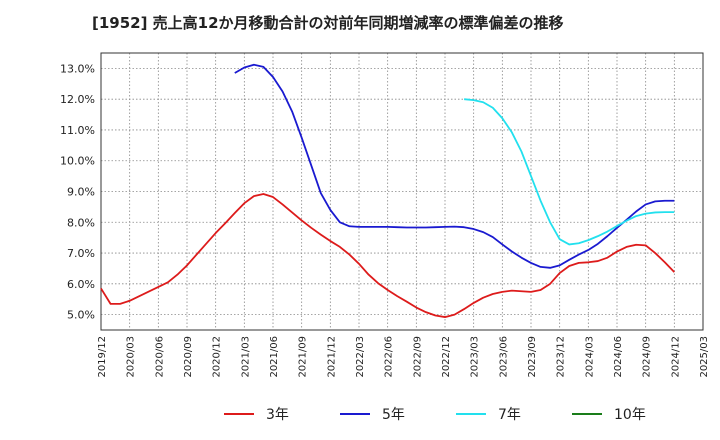 The image size is (720, 440). What do you see at coordinates (532, 357) in the screenshot?
I see `x-tick-label: 2023/09` at bounding box center [532, 357].